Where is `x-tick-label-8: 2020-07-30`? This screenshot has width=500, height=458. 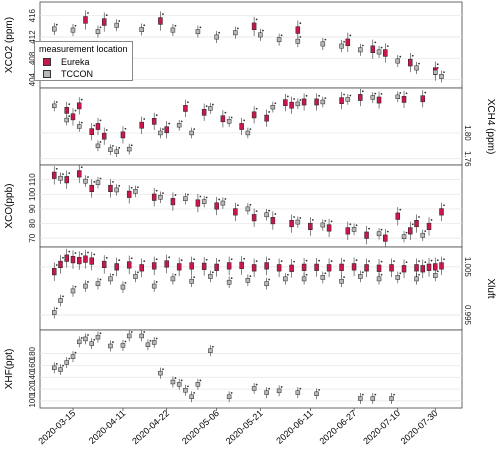
x-tick-label-8: 2020-07-30 is located at coordinates (419, 427).